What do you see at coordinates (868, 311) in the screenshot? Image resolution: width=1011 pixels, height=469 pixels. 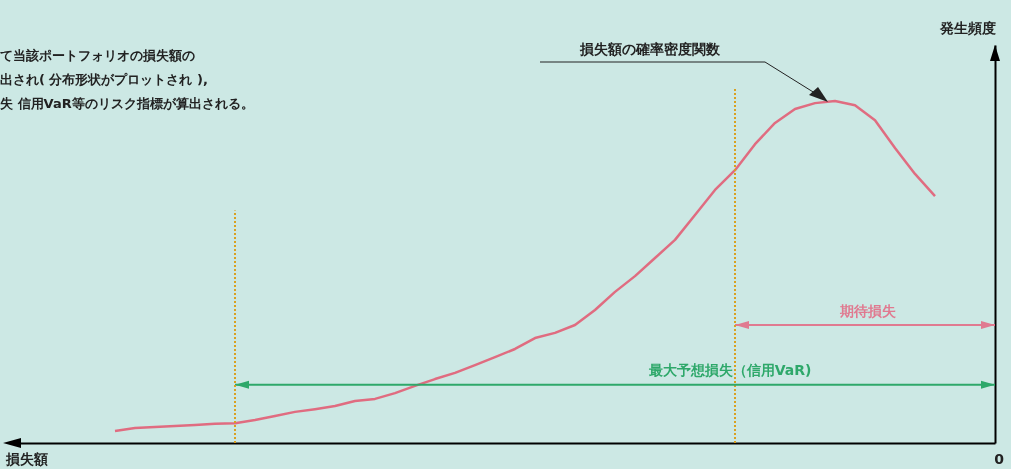 I see `annotation: 期待損失` at bounding box center [868, 311].